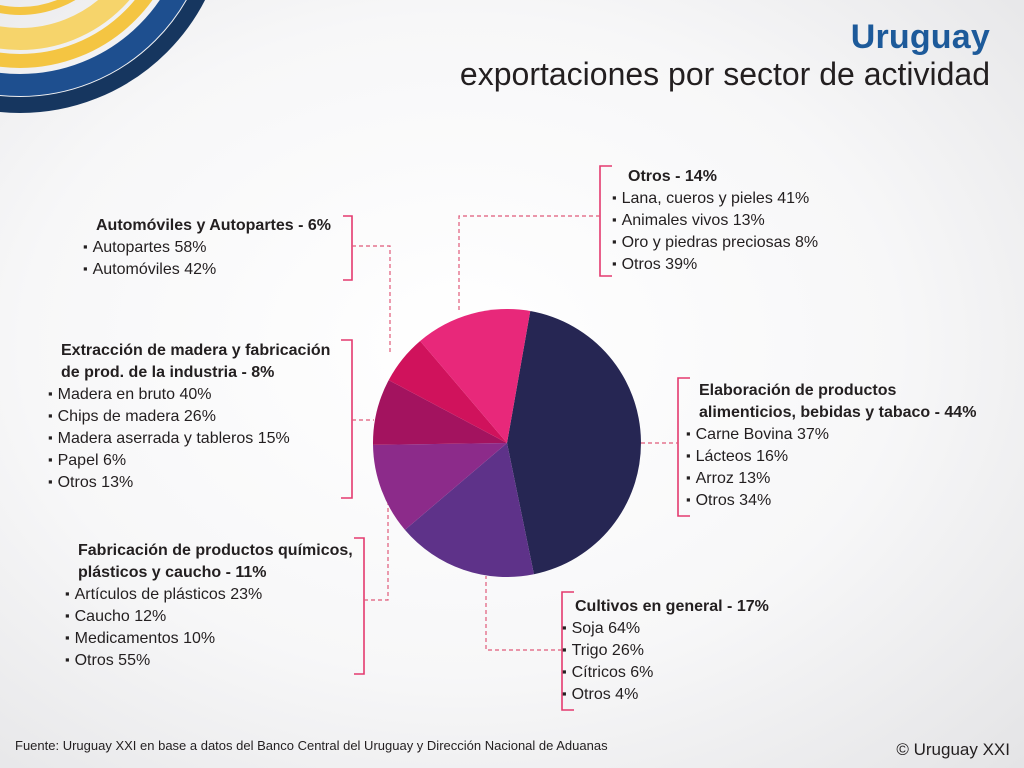 Image resolution: width=1024 pixels, height=768 pixels. I want to click on corner-decoration, so click(103, 56).